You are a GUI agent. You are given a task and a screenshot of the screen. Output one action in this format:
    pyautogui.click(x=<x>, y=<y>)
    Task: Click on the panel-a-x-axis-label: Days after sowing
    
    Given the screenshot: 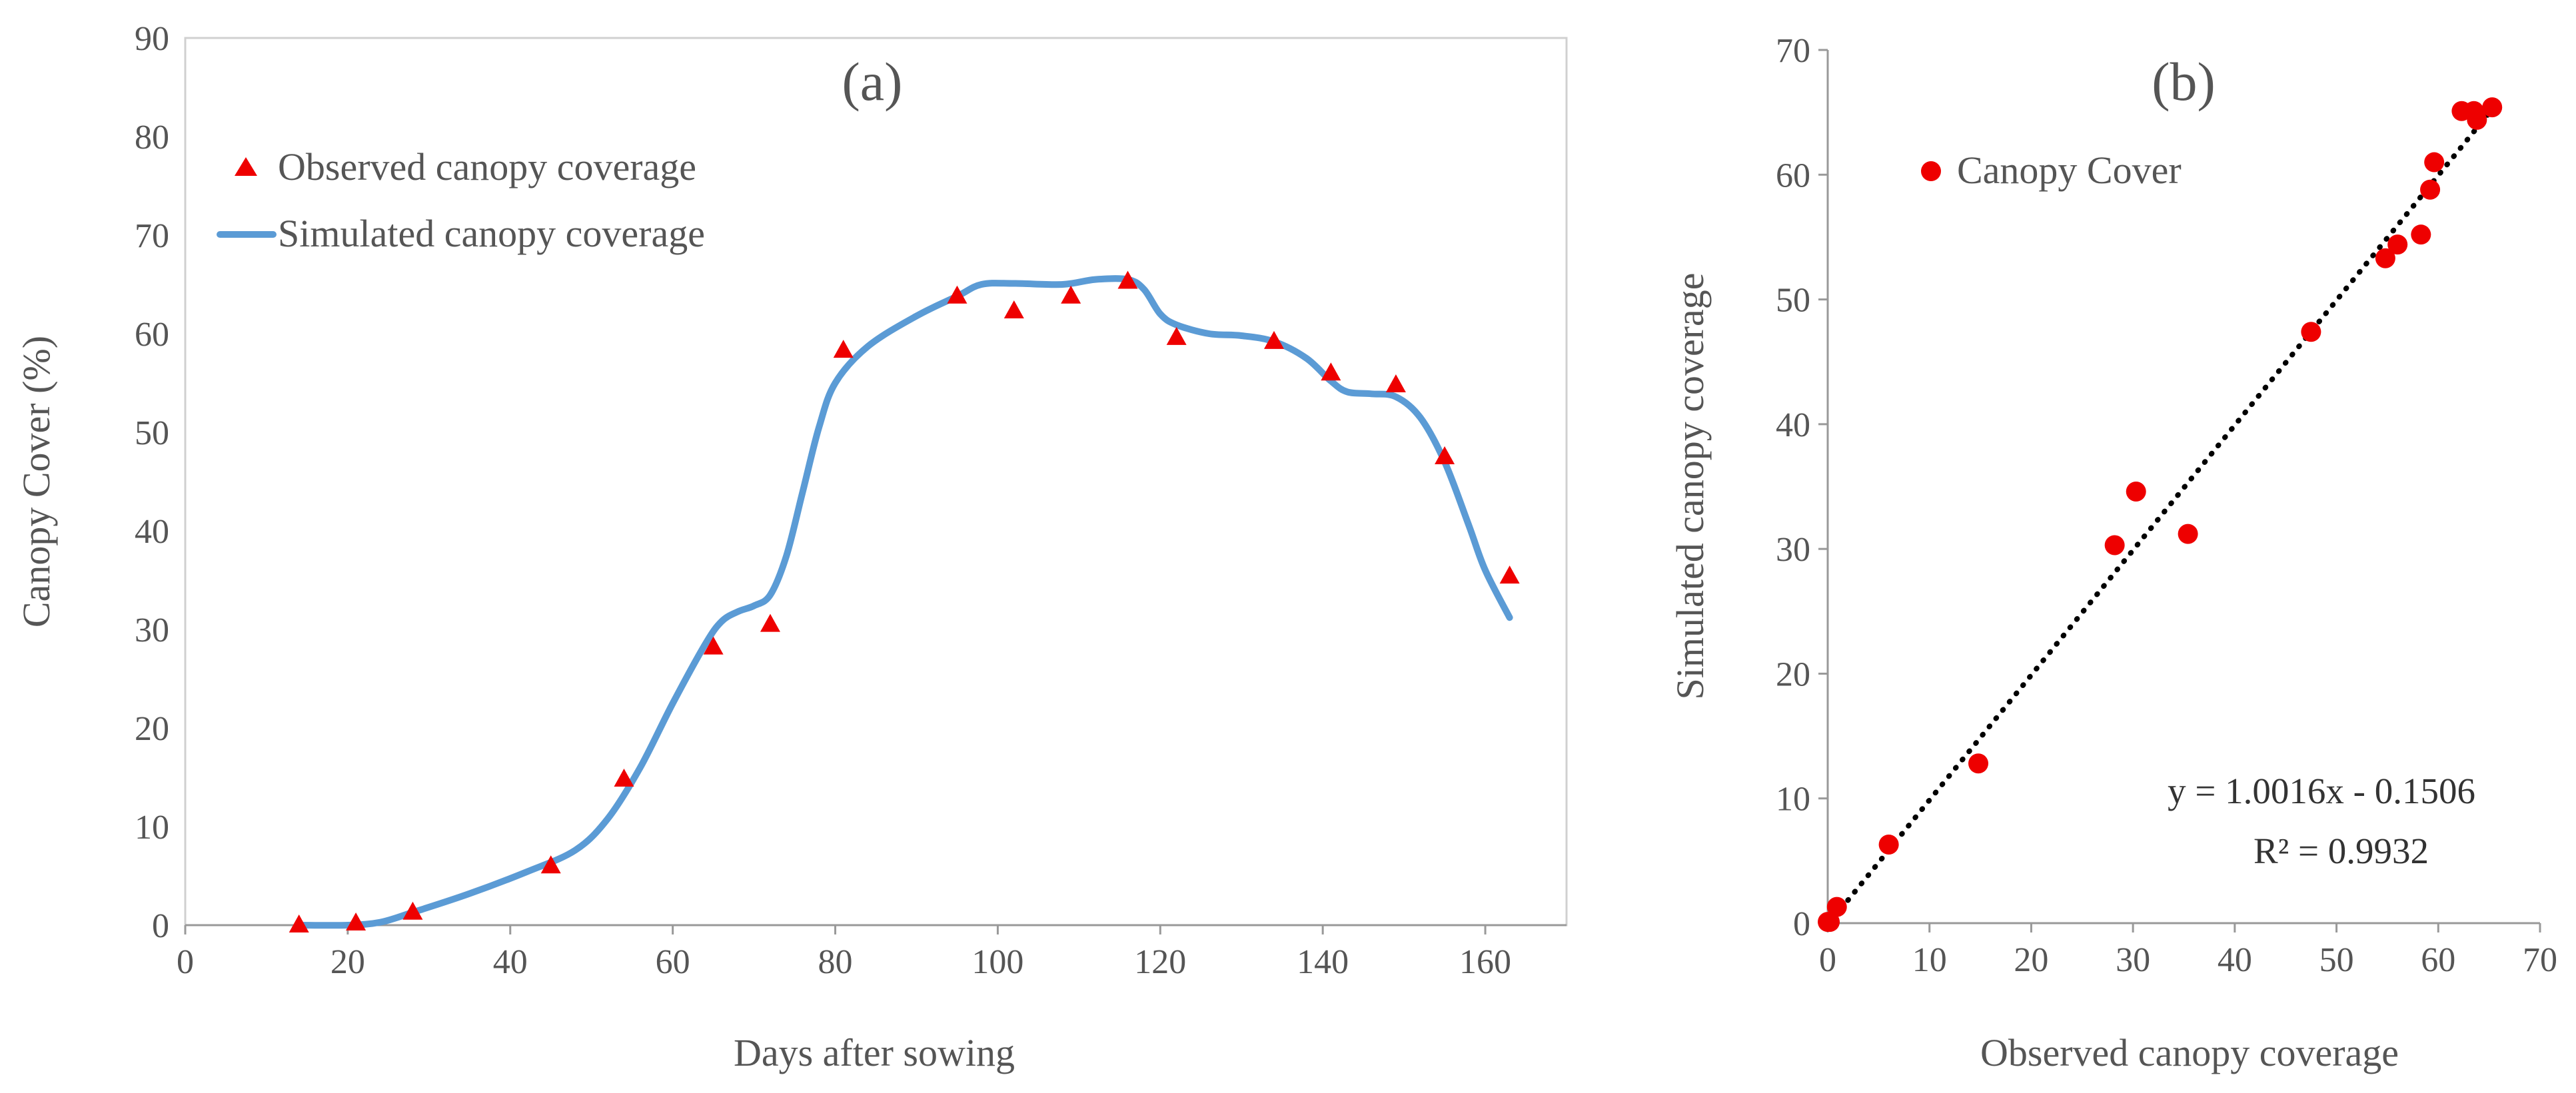 What is the action you would take?
    pyautogui.click(x=875, y=1053)
    